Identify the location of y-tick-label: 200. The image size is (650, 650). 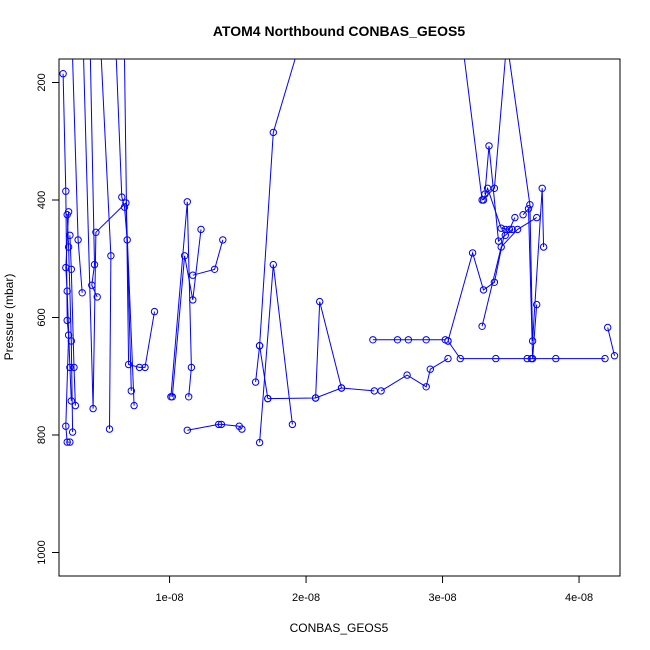
(42, 82).